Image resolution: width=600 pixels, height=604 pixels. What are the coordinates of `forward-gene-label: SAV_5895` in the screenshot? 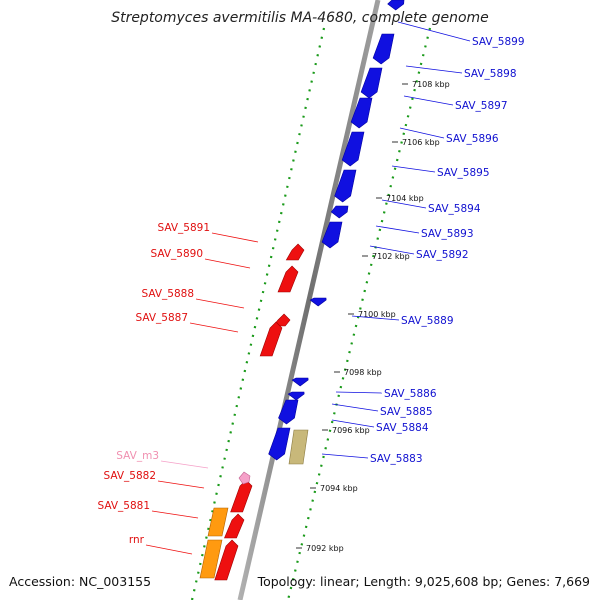 It's located at (463, 173).